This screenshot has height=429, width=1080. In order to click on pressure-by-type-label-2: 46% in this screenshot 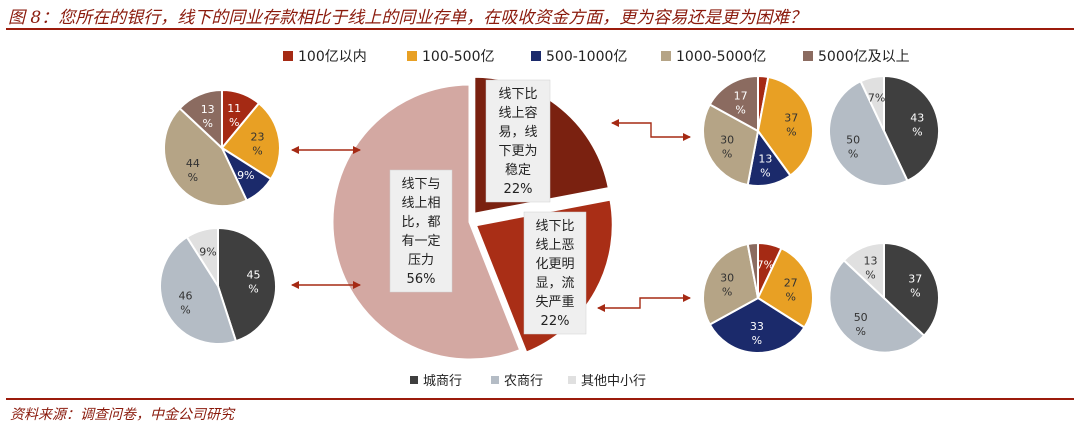, I will do `click(186, 302)`.